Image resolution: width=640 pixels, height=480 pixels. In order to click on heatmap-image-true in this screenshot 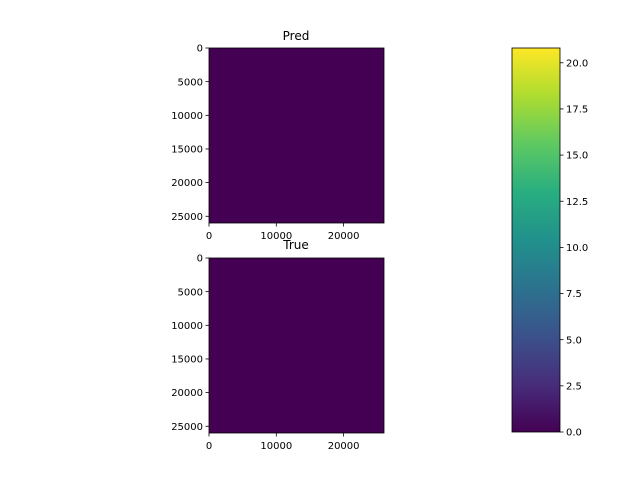, I will do `click(296, 345)`.